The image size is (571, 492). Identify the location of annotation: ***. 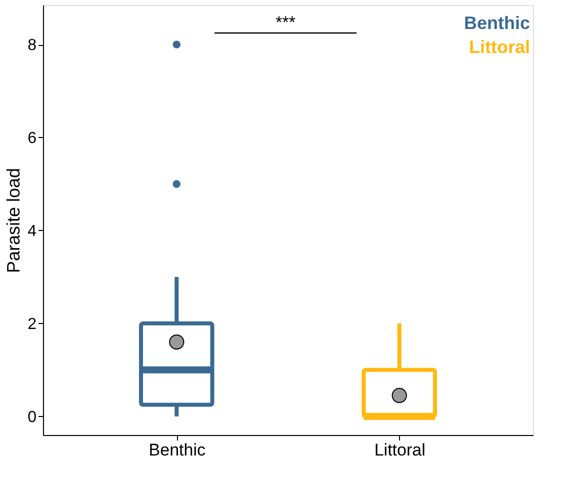
(286, 22).